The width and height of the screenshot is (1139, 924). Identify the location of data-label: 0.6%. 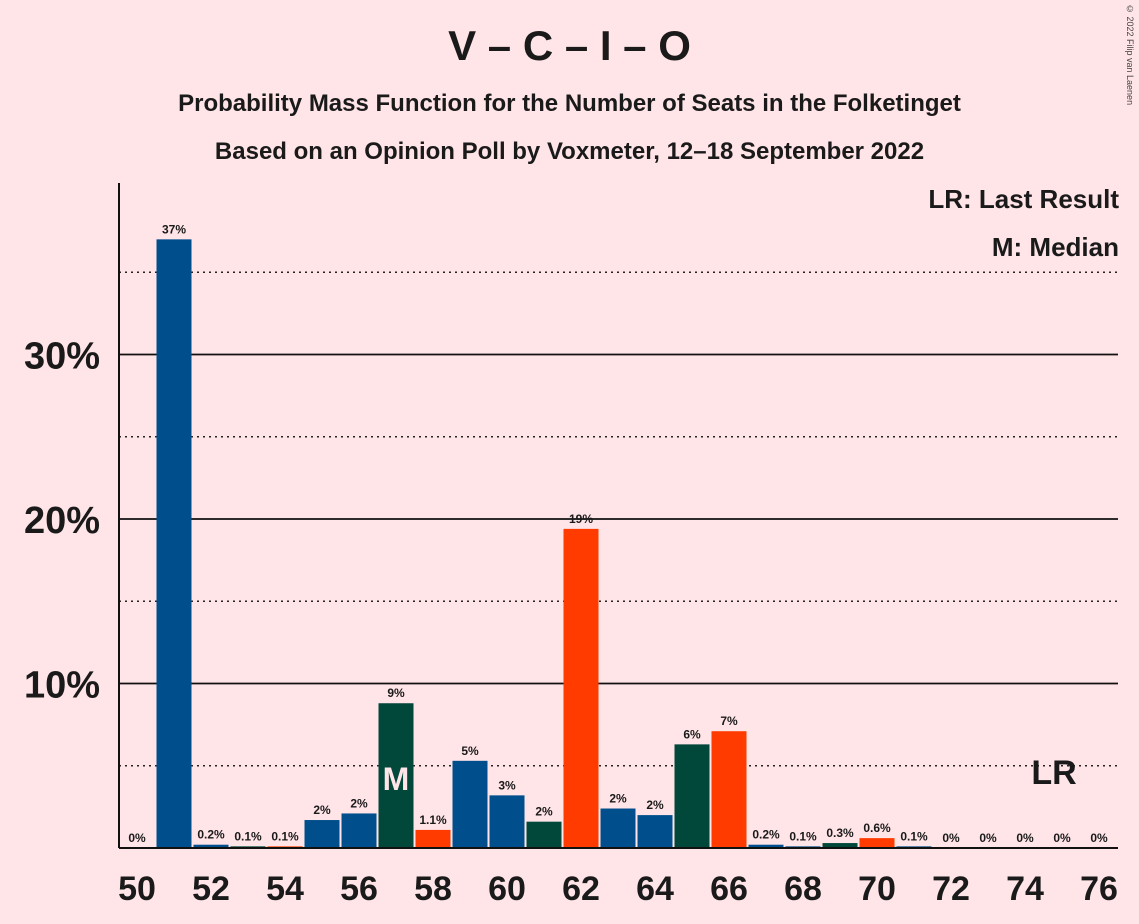
(877, 828).